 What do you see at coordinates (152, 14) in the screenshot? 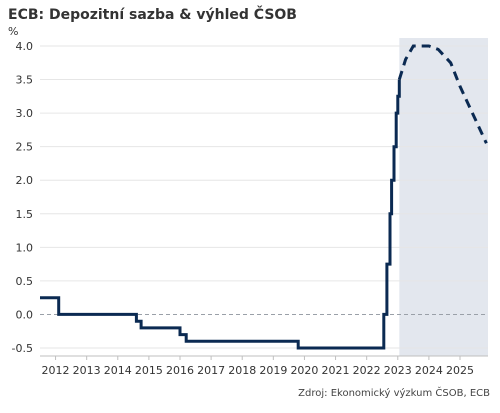
I see `chart-title: ECB: Depozitní sazba & výhled ČSOB` at bounding box center [152, 14].